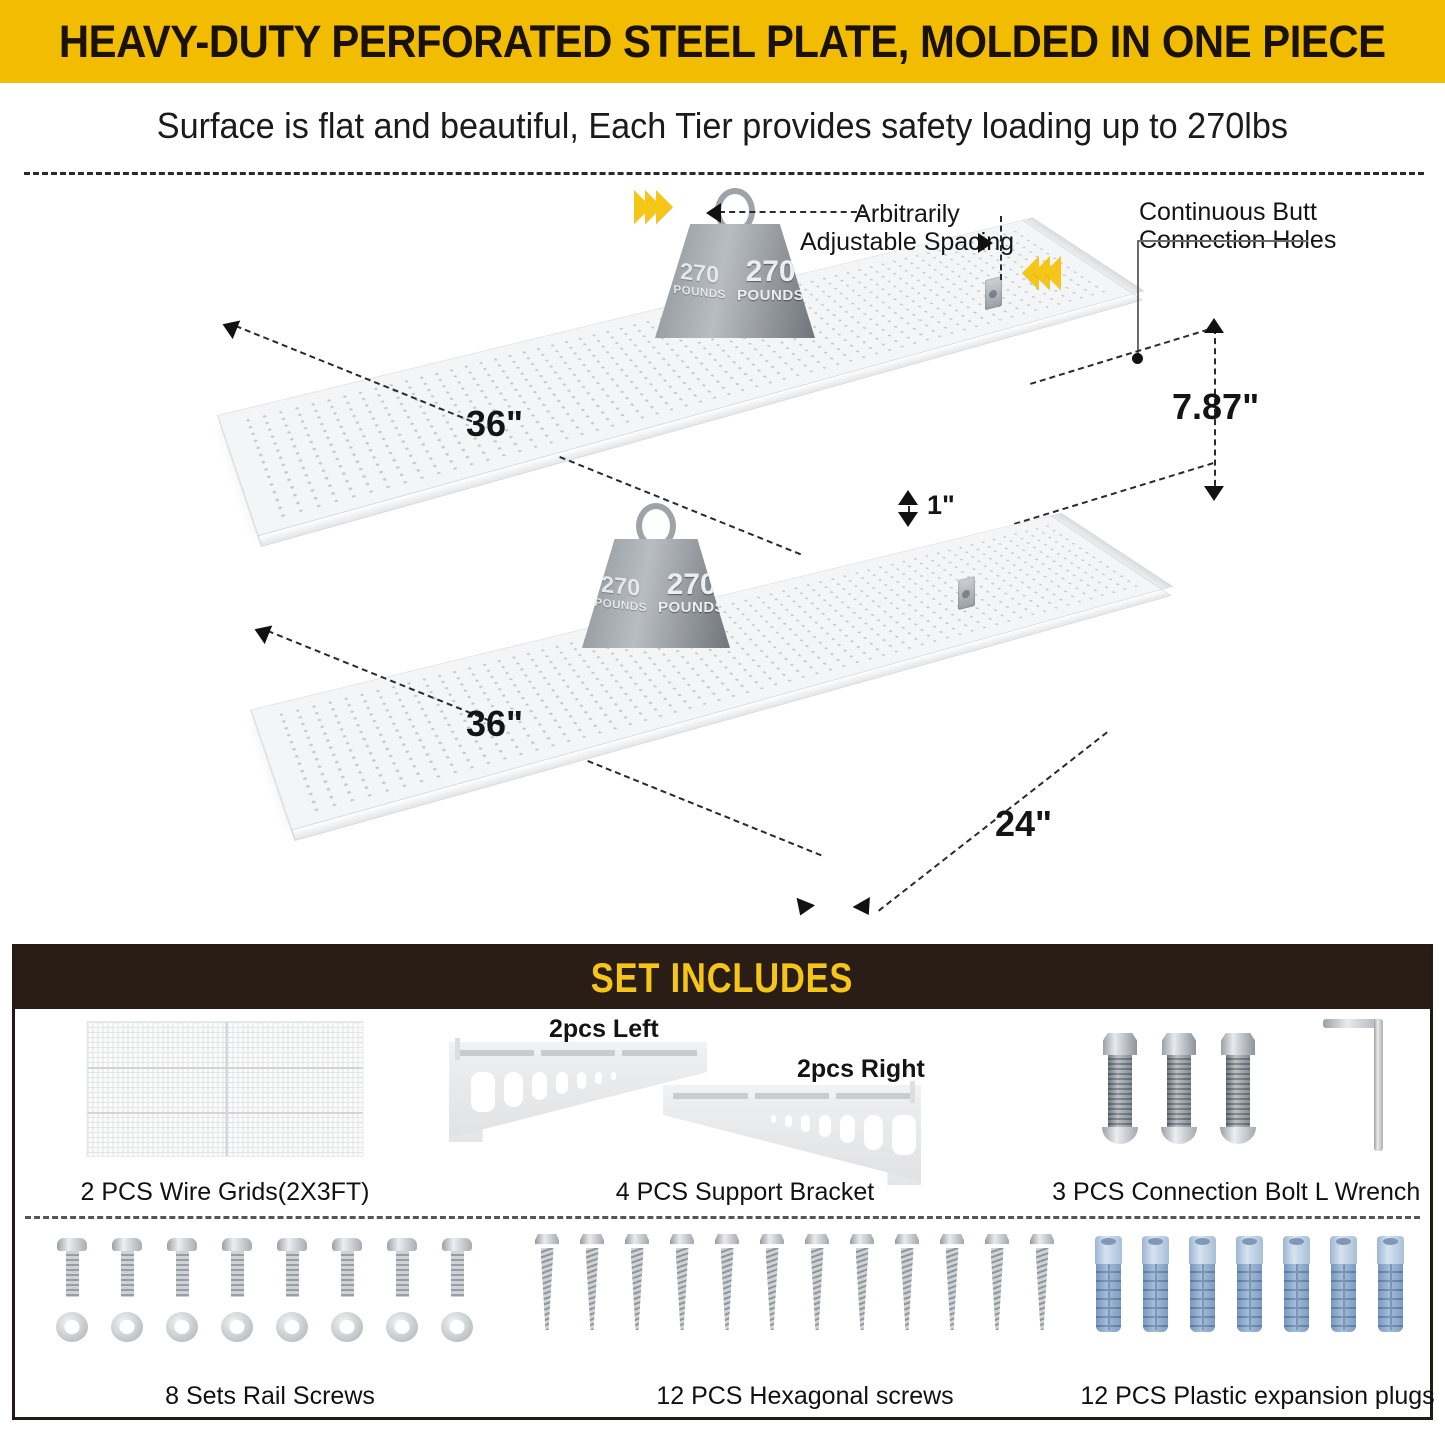 Image resolution: width=1445 pixels, height=1432 pixels. What do you see at coordinates (457, 1049) in the screenshot?
I see `bracket-left-tab` at bounding box center [457, 1049].